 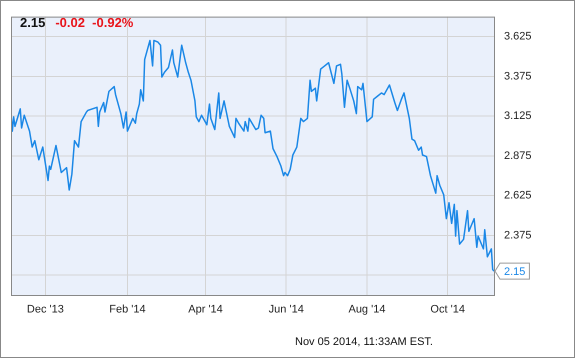 What do you see at coordinates (286, 310) in the screenshot?
I see `x-tick-label: Jun '14` at bounding box center [286, 310].